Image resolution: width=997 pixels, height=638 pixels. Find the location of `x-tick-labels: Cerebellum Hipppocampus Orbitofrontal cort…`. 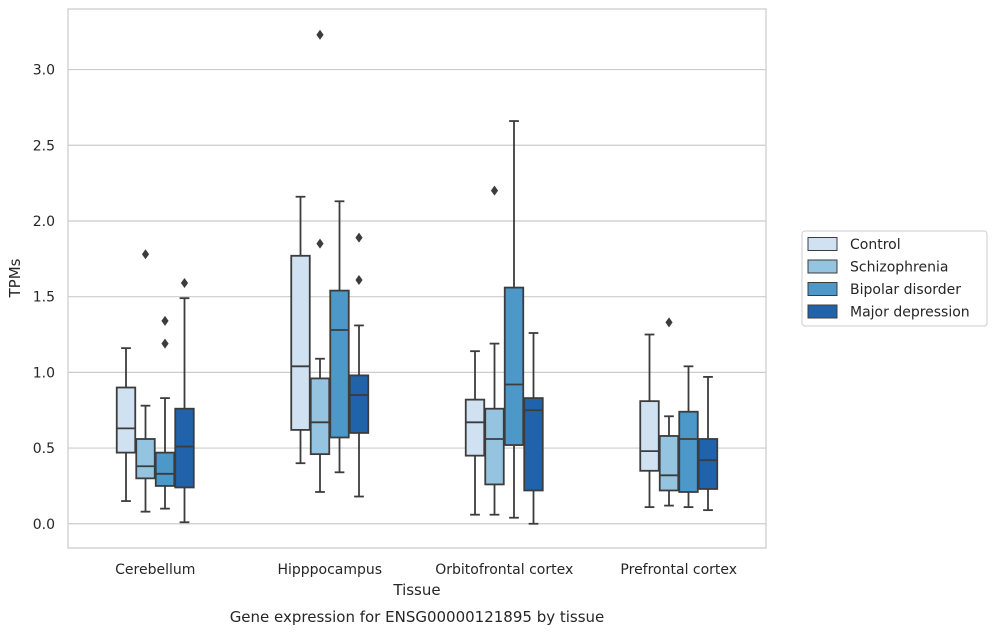

x-tick-labels: Cerebellum Hipppocampus Orbitofrontal cort… is located at coordinates (426, 570).